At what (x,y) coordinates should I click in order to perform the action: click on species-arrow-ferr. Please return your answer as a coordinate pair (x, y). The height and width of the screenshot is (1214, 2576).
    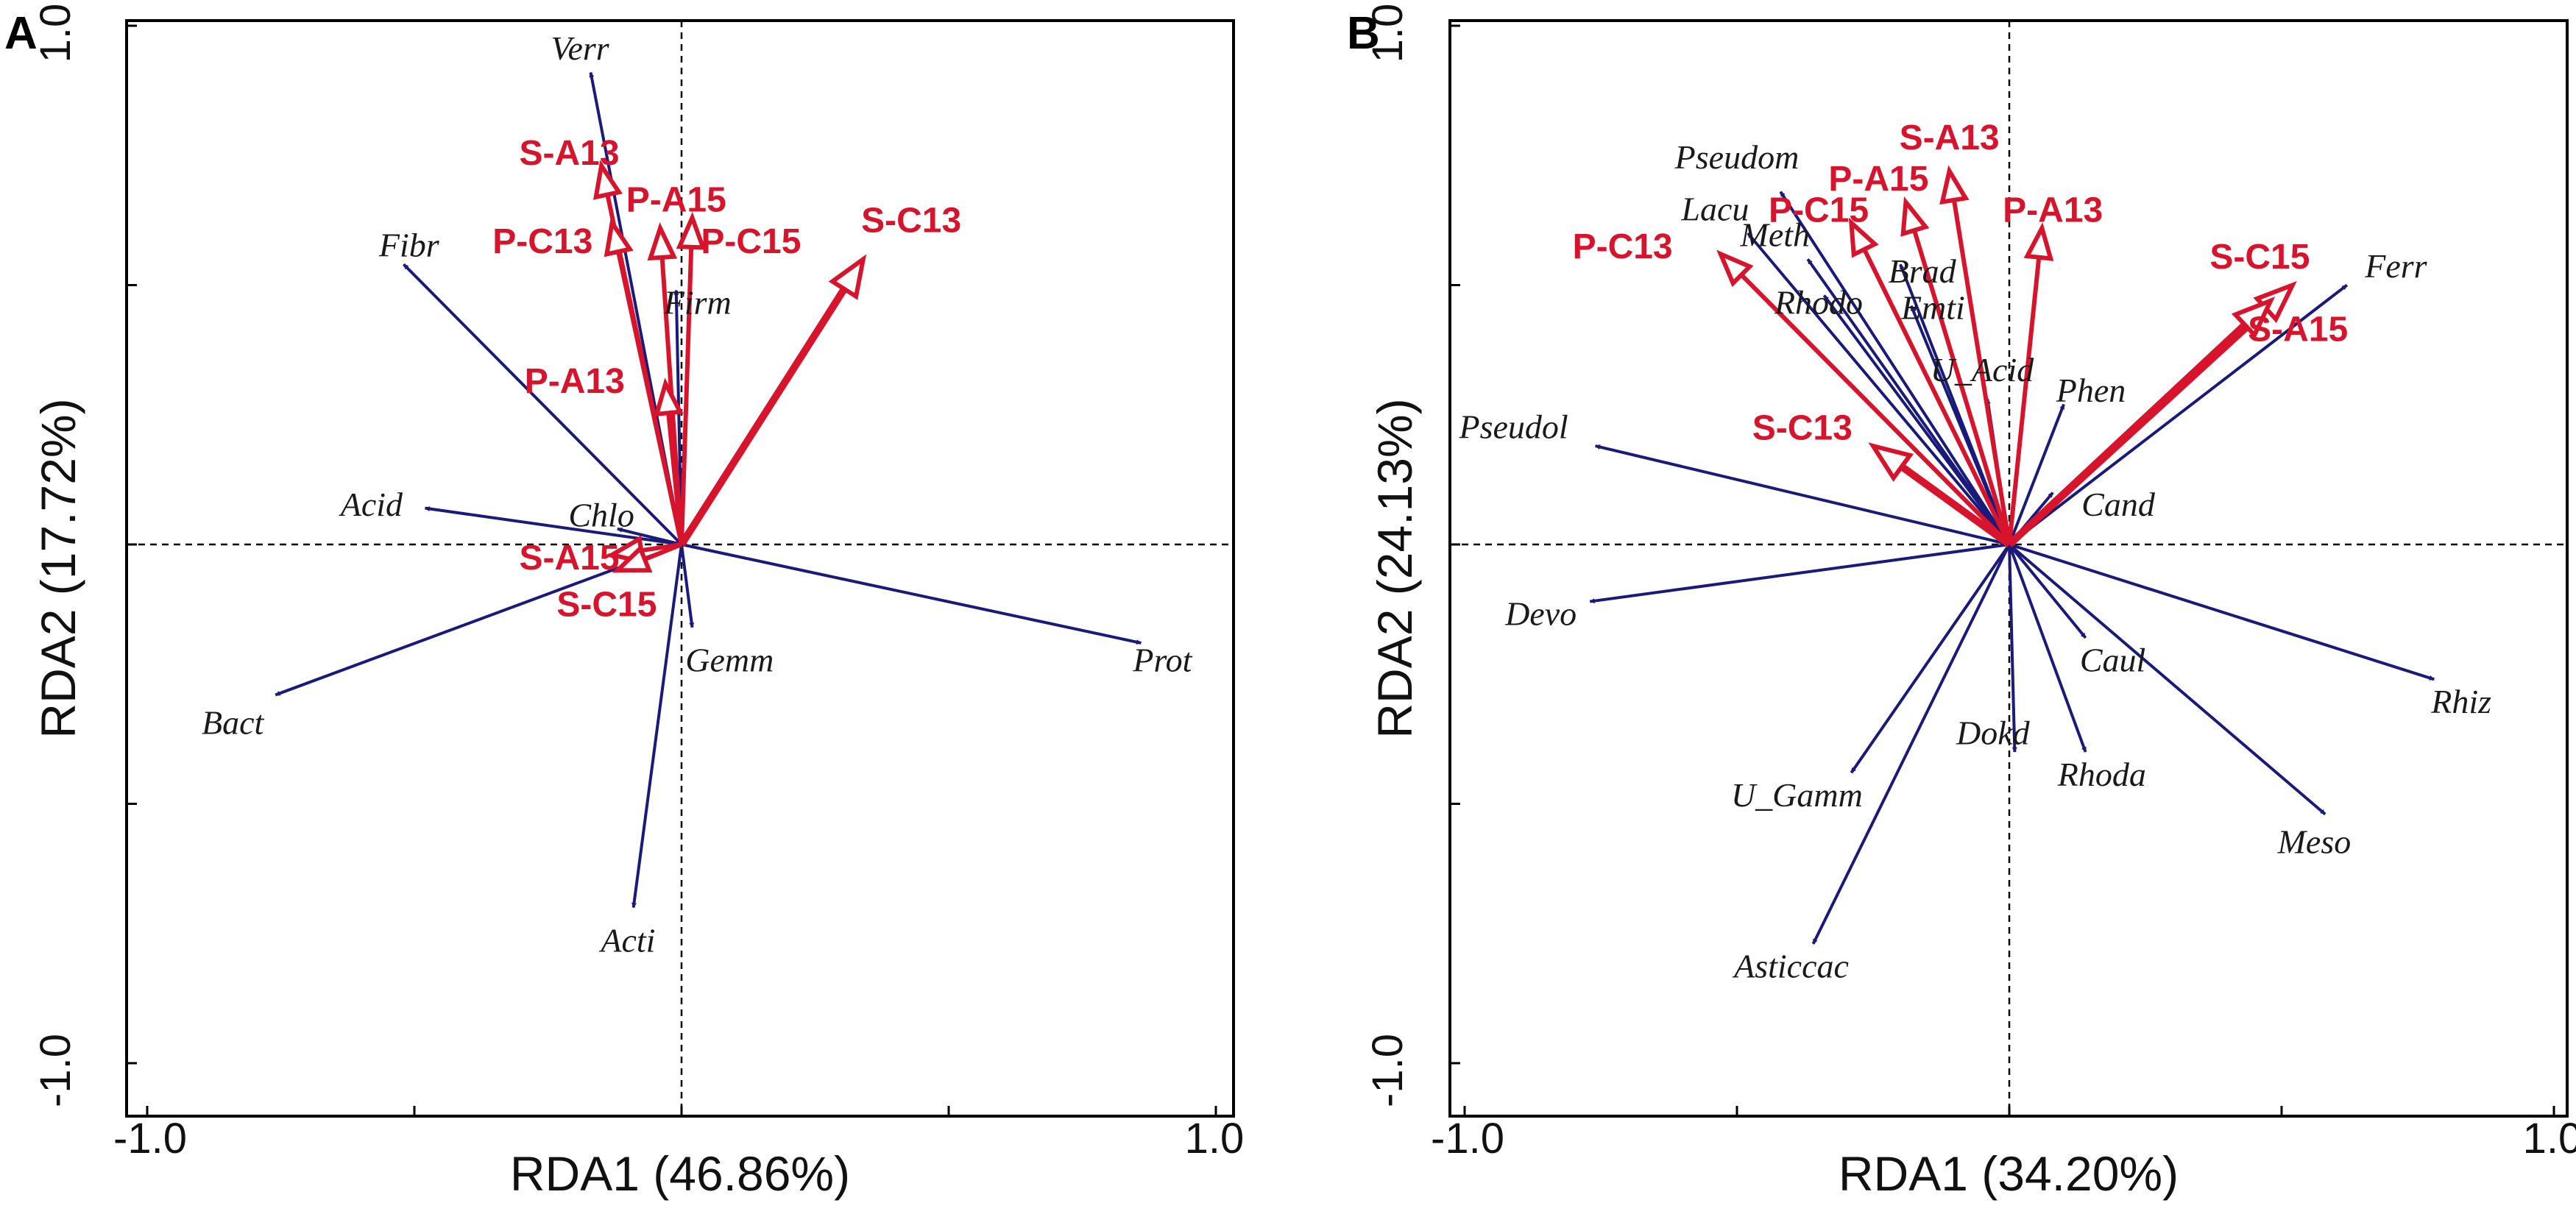
    Looking at the image, I should click on (2178, 414).